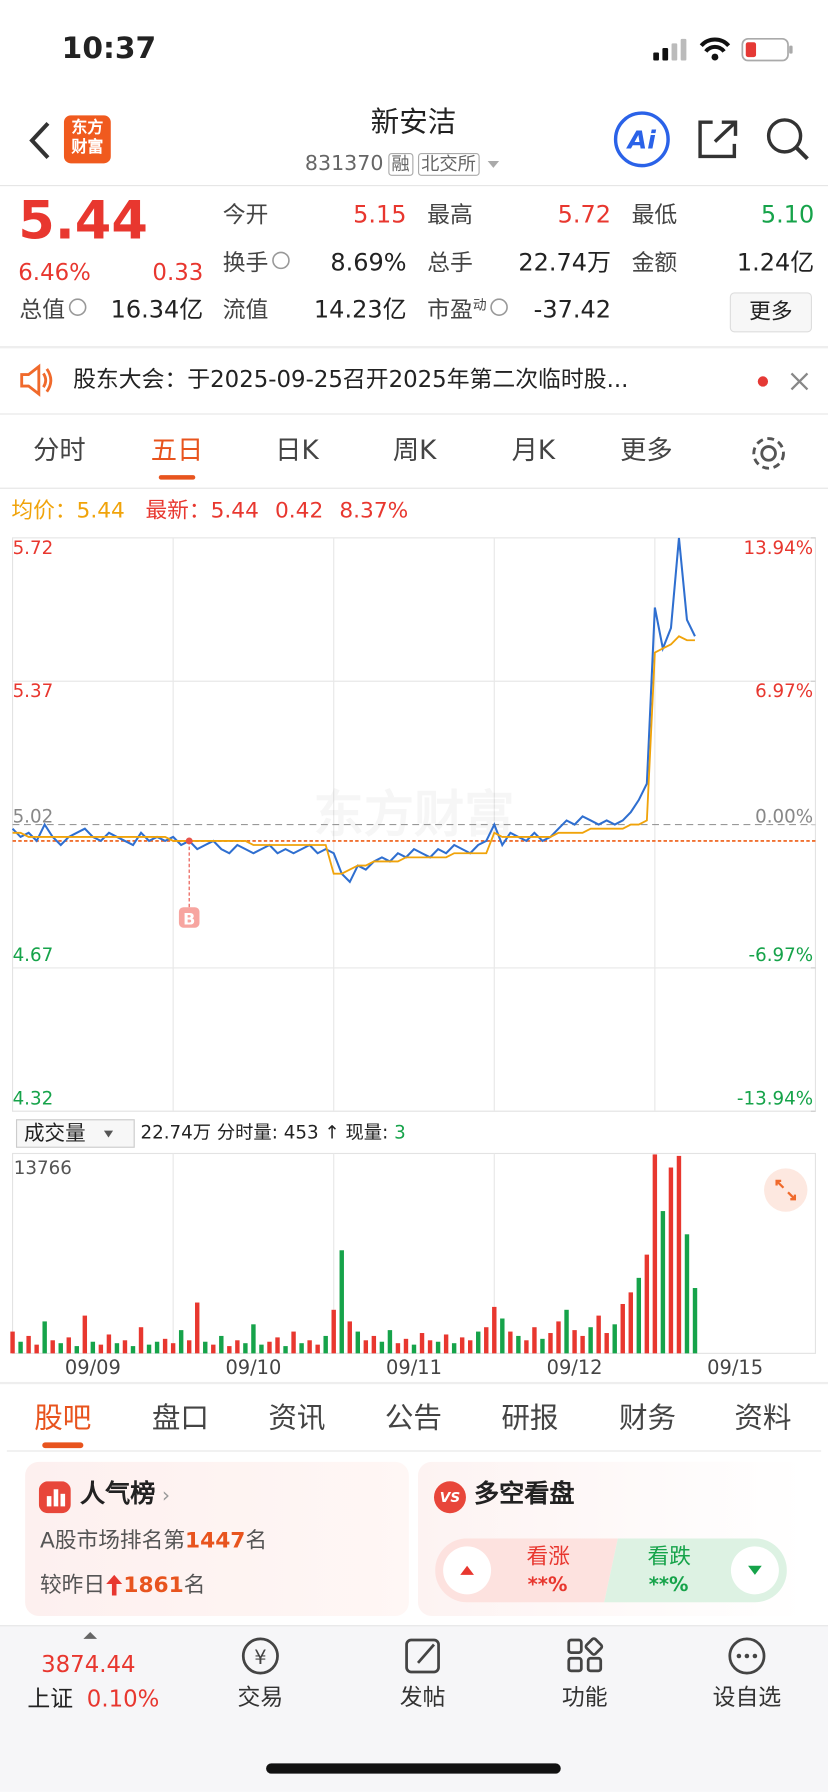  What do you see at coordinates (646, 451) in the screenshot?
I see `period-tab: 更多` at bounding box center [646, 451].